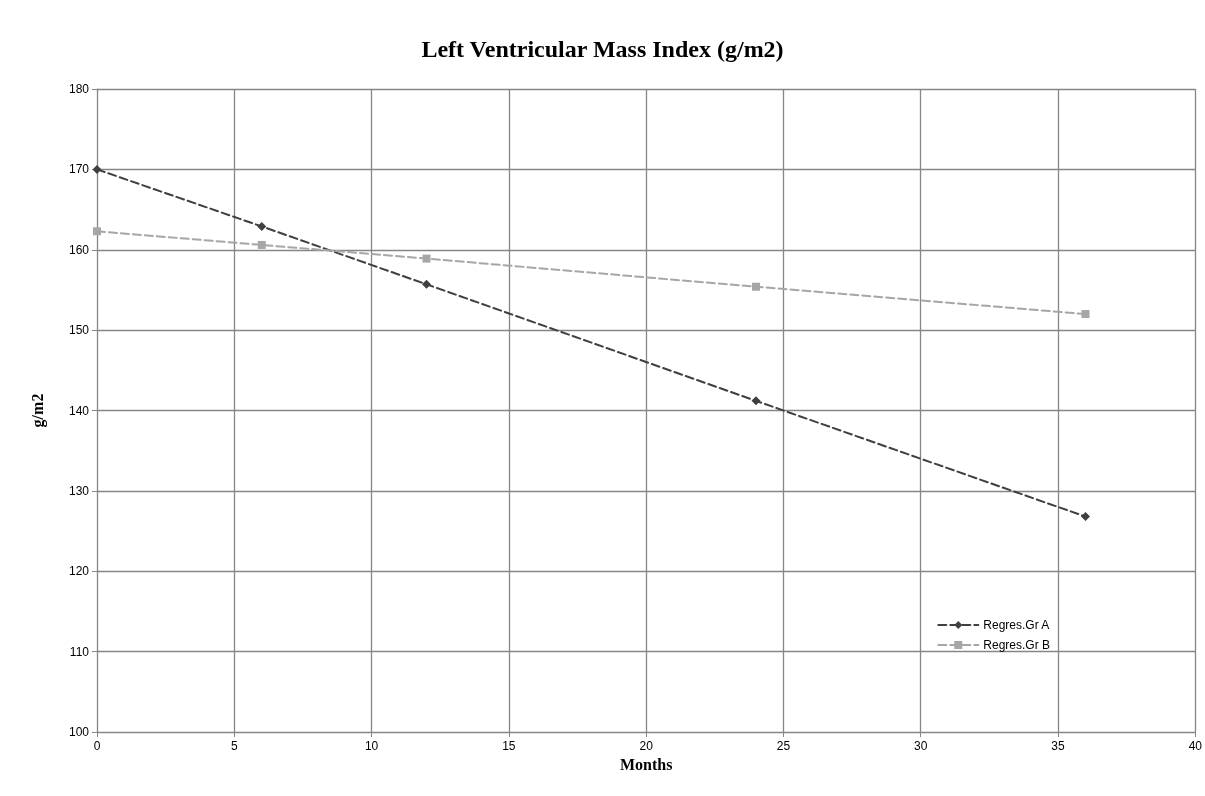 The image size is (1205, 796). What do you see at coordinates (602, 49) in the screenshot?
I see `chart-title: Left Ventricular Mass Index (g/m2)` at bounding box center [602, 49].